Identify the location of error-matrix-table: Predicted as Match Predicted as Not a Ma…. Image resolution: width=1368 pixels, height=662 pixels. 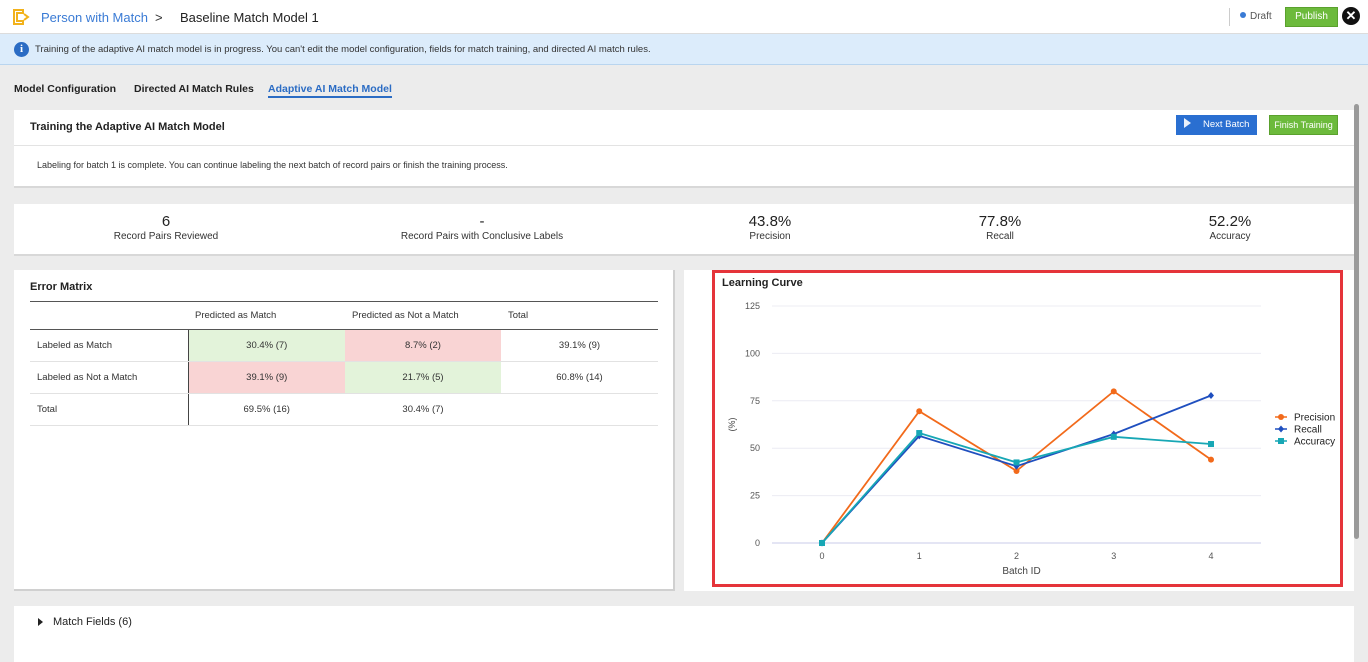
(344, 363).